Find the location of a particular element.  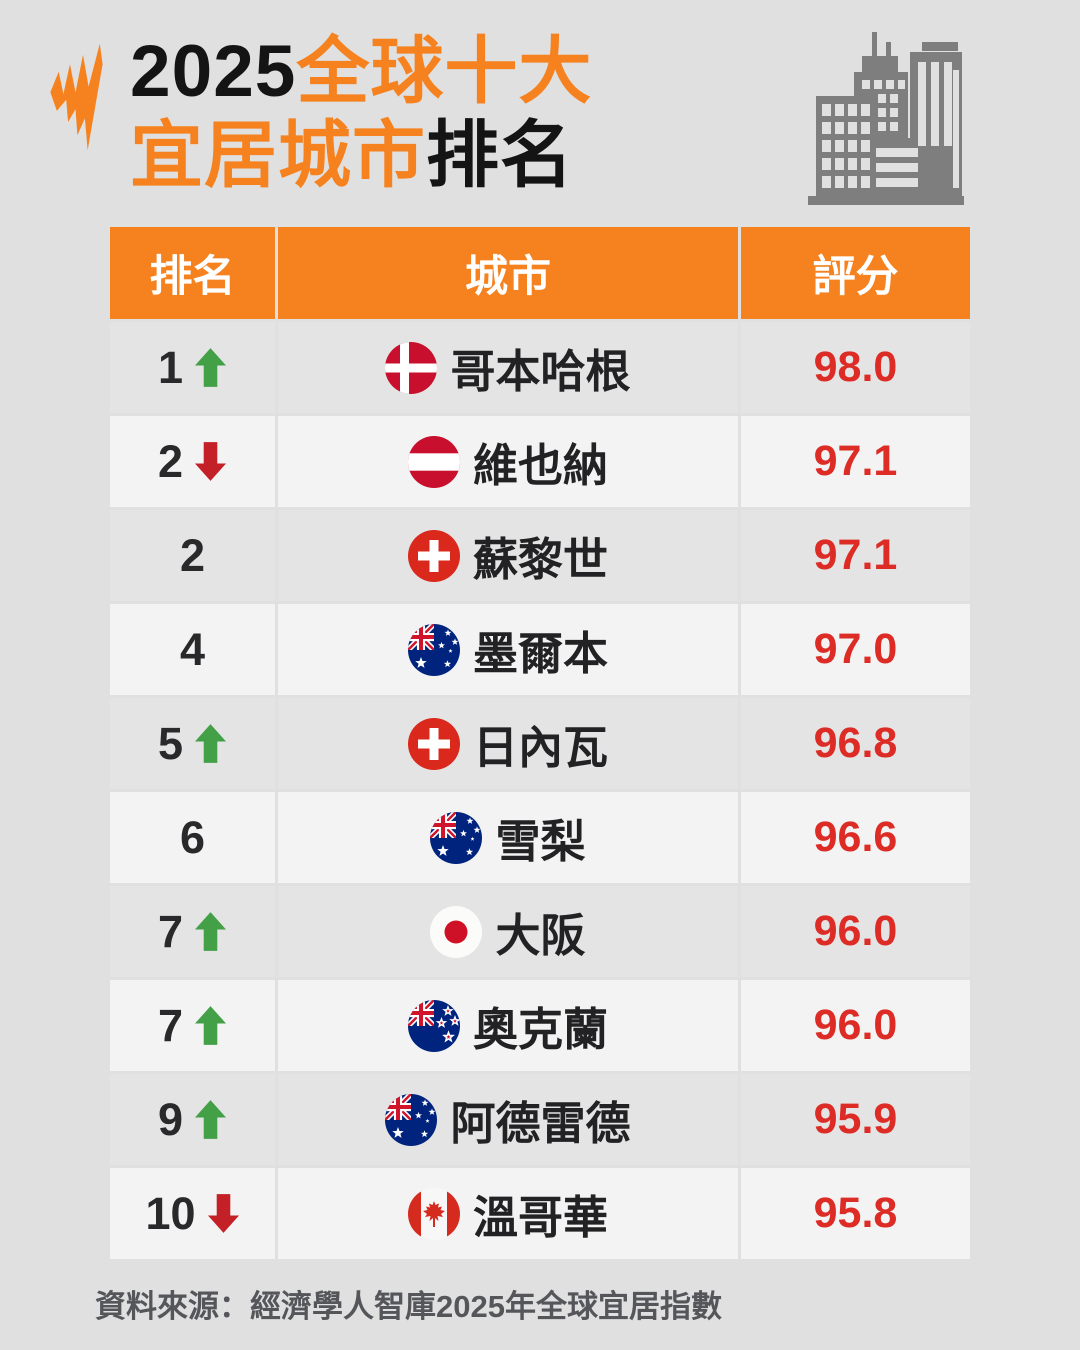

table-row: 1 哥本哈根 98.0 is located at coordinates (540, 367).